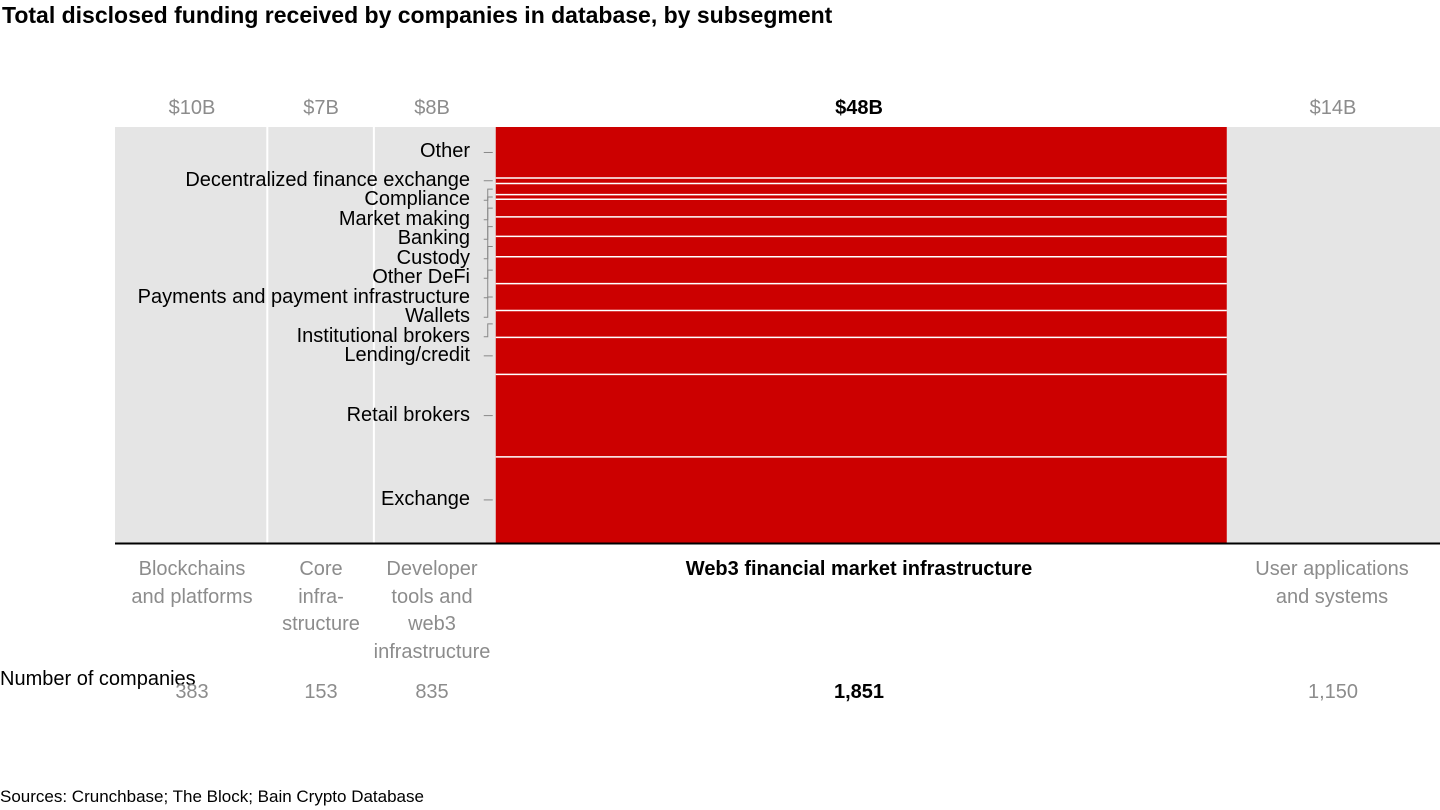 The height and width of the screenshot is (810, 1440). I want to click on subsegment-label: Compliance, so click(417, 199).